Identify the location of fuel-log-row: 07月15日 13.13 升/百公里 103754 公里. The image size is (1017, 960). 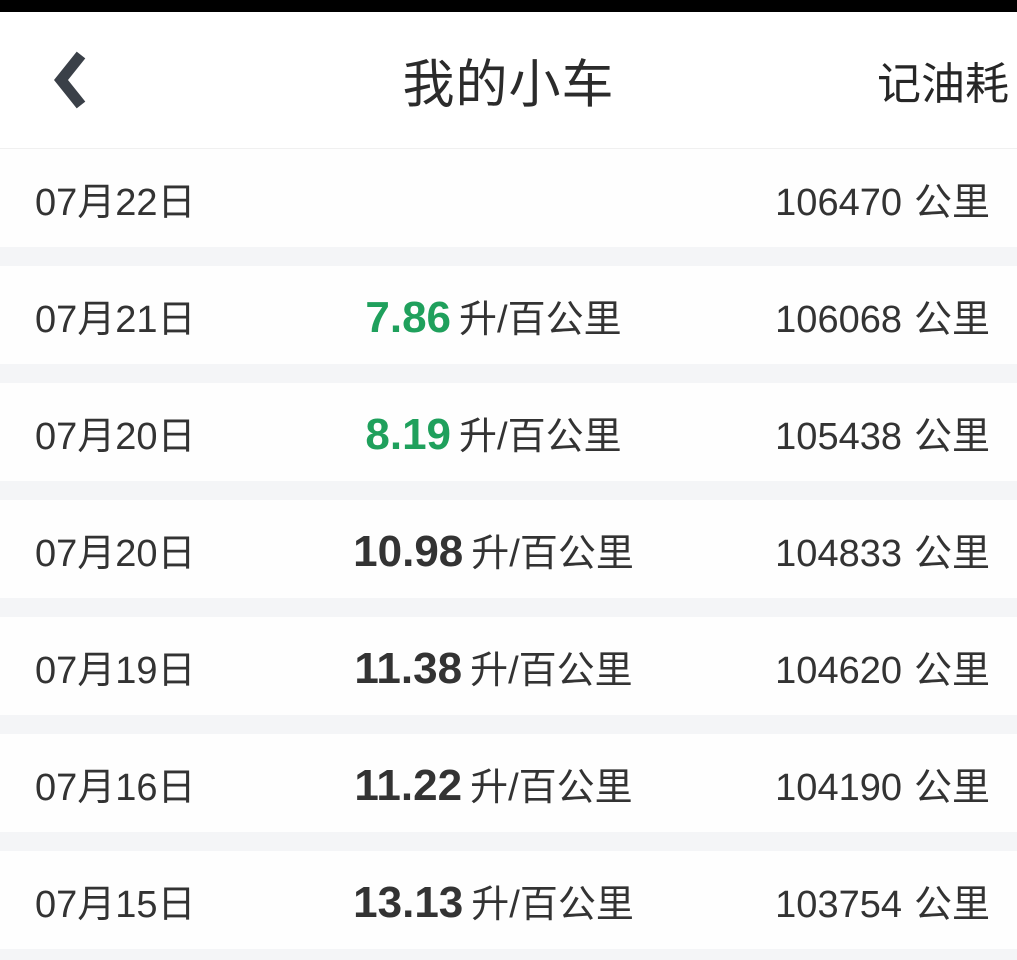
(508, 900).